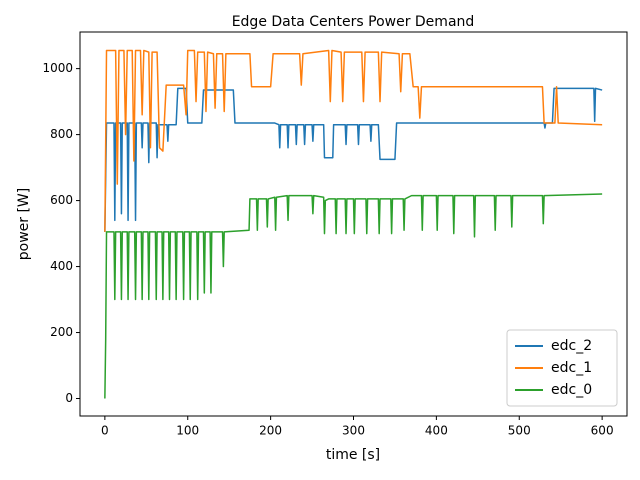  What do you see at coordinates (571, 390) in the screenshot?
I see `legend-label: edc_0` at bounding box center [571, 390].